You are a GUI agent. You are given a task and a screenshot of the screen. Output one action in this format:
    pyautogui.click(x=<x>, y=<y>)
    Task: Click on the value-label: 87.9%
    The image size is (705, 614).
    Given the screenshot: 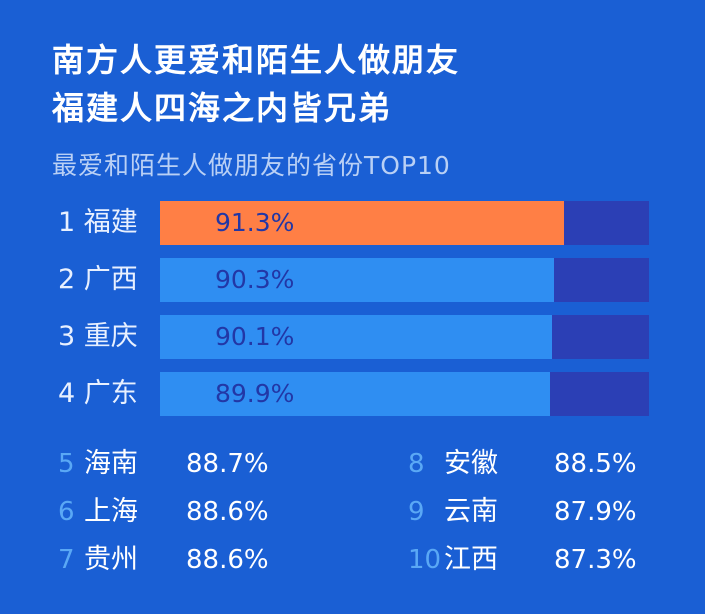 What is the action you would take?
    pyautogui.click(x=595, y=512)
    